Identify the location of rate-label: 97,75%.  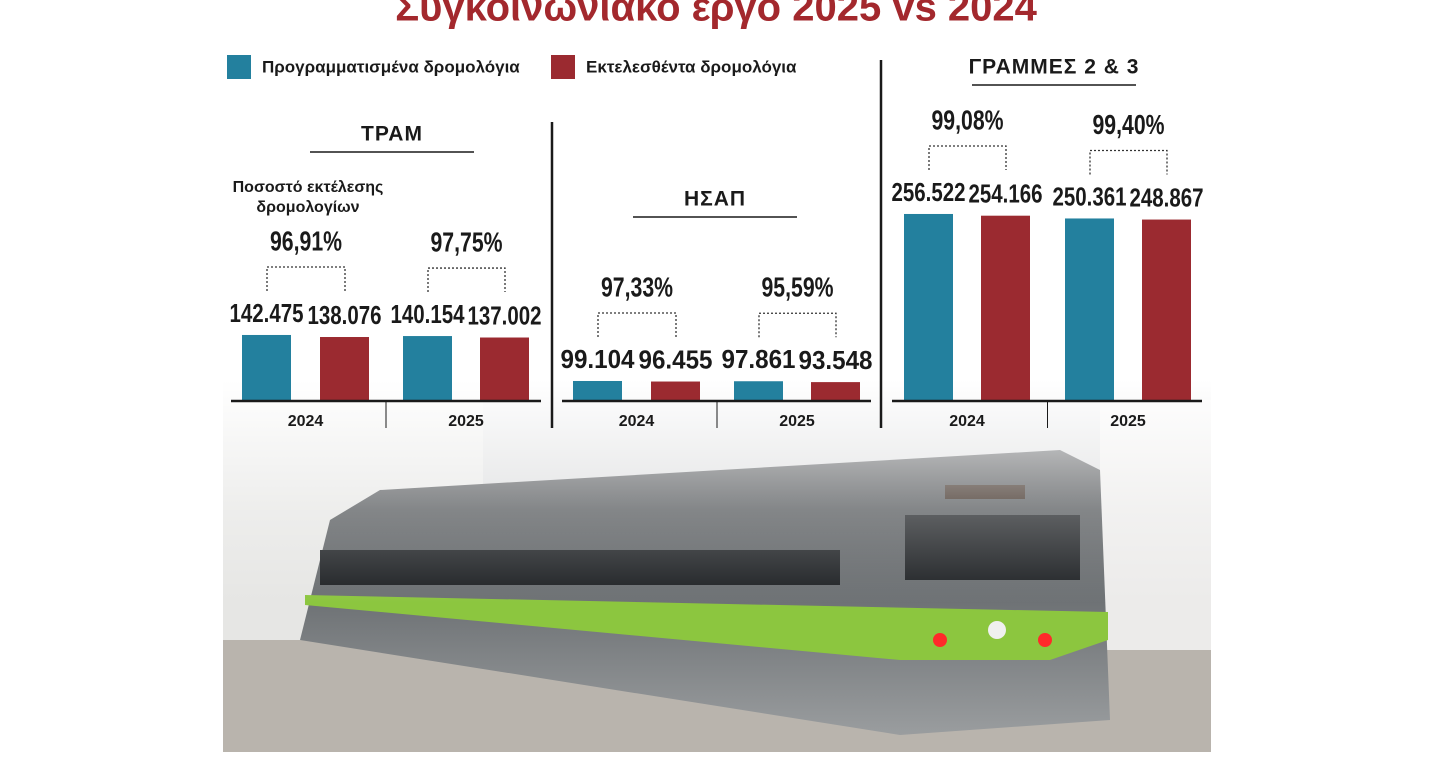
(467, 241).